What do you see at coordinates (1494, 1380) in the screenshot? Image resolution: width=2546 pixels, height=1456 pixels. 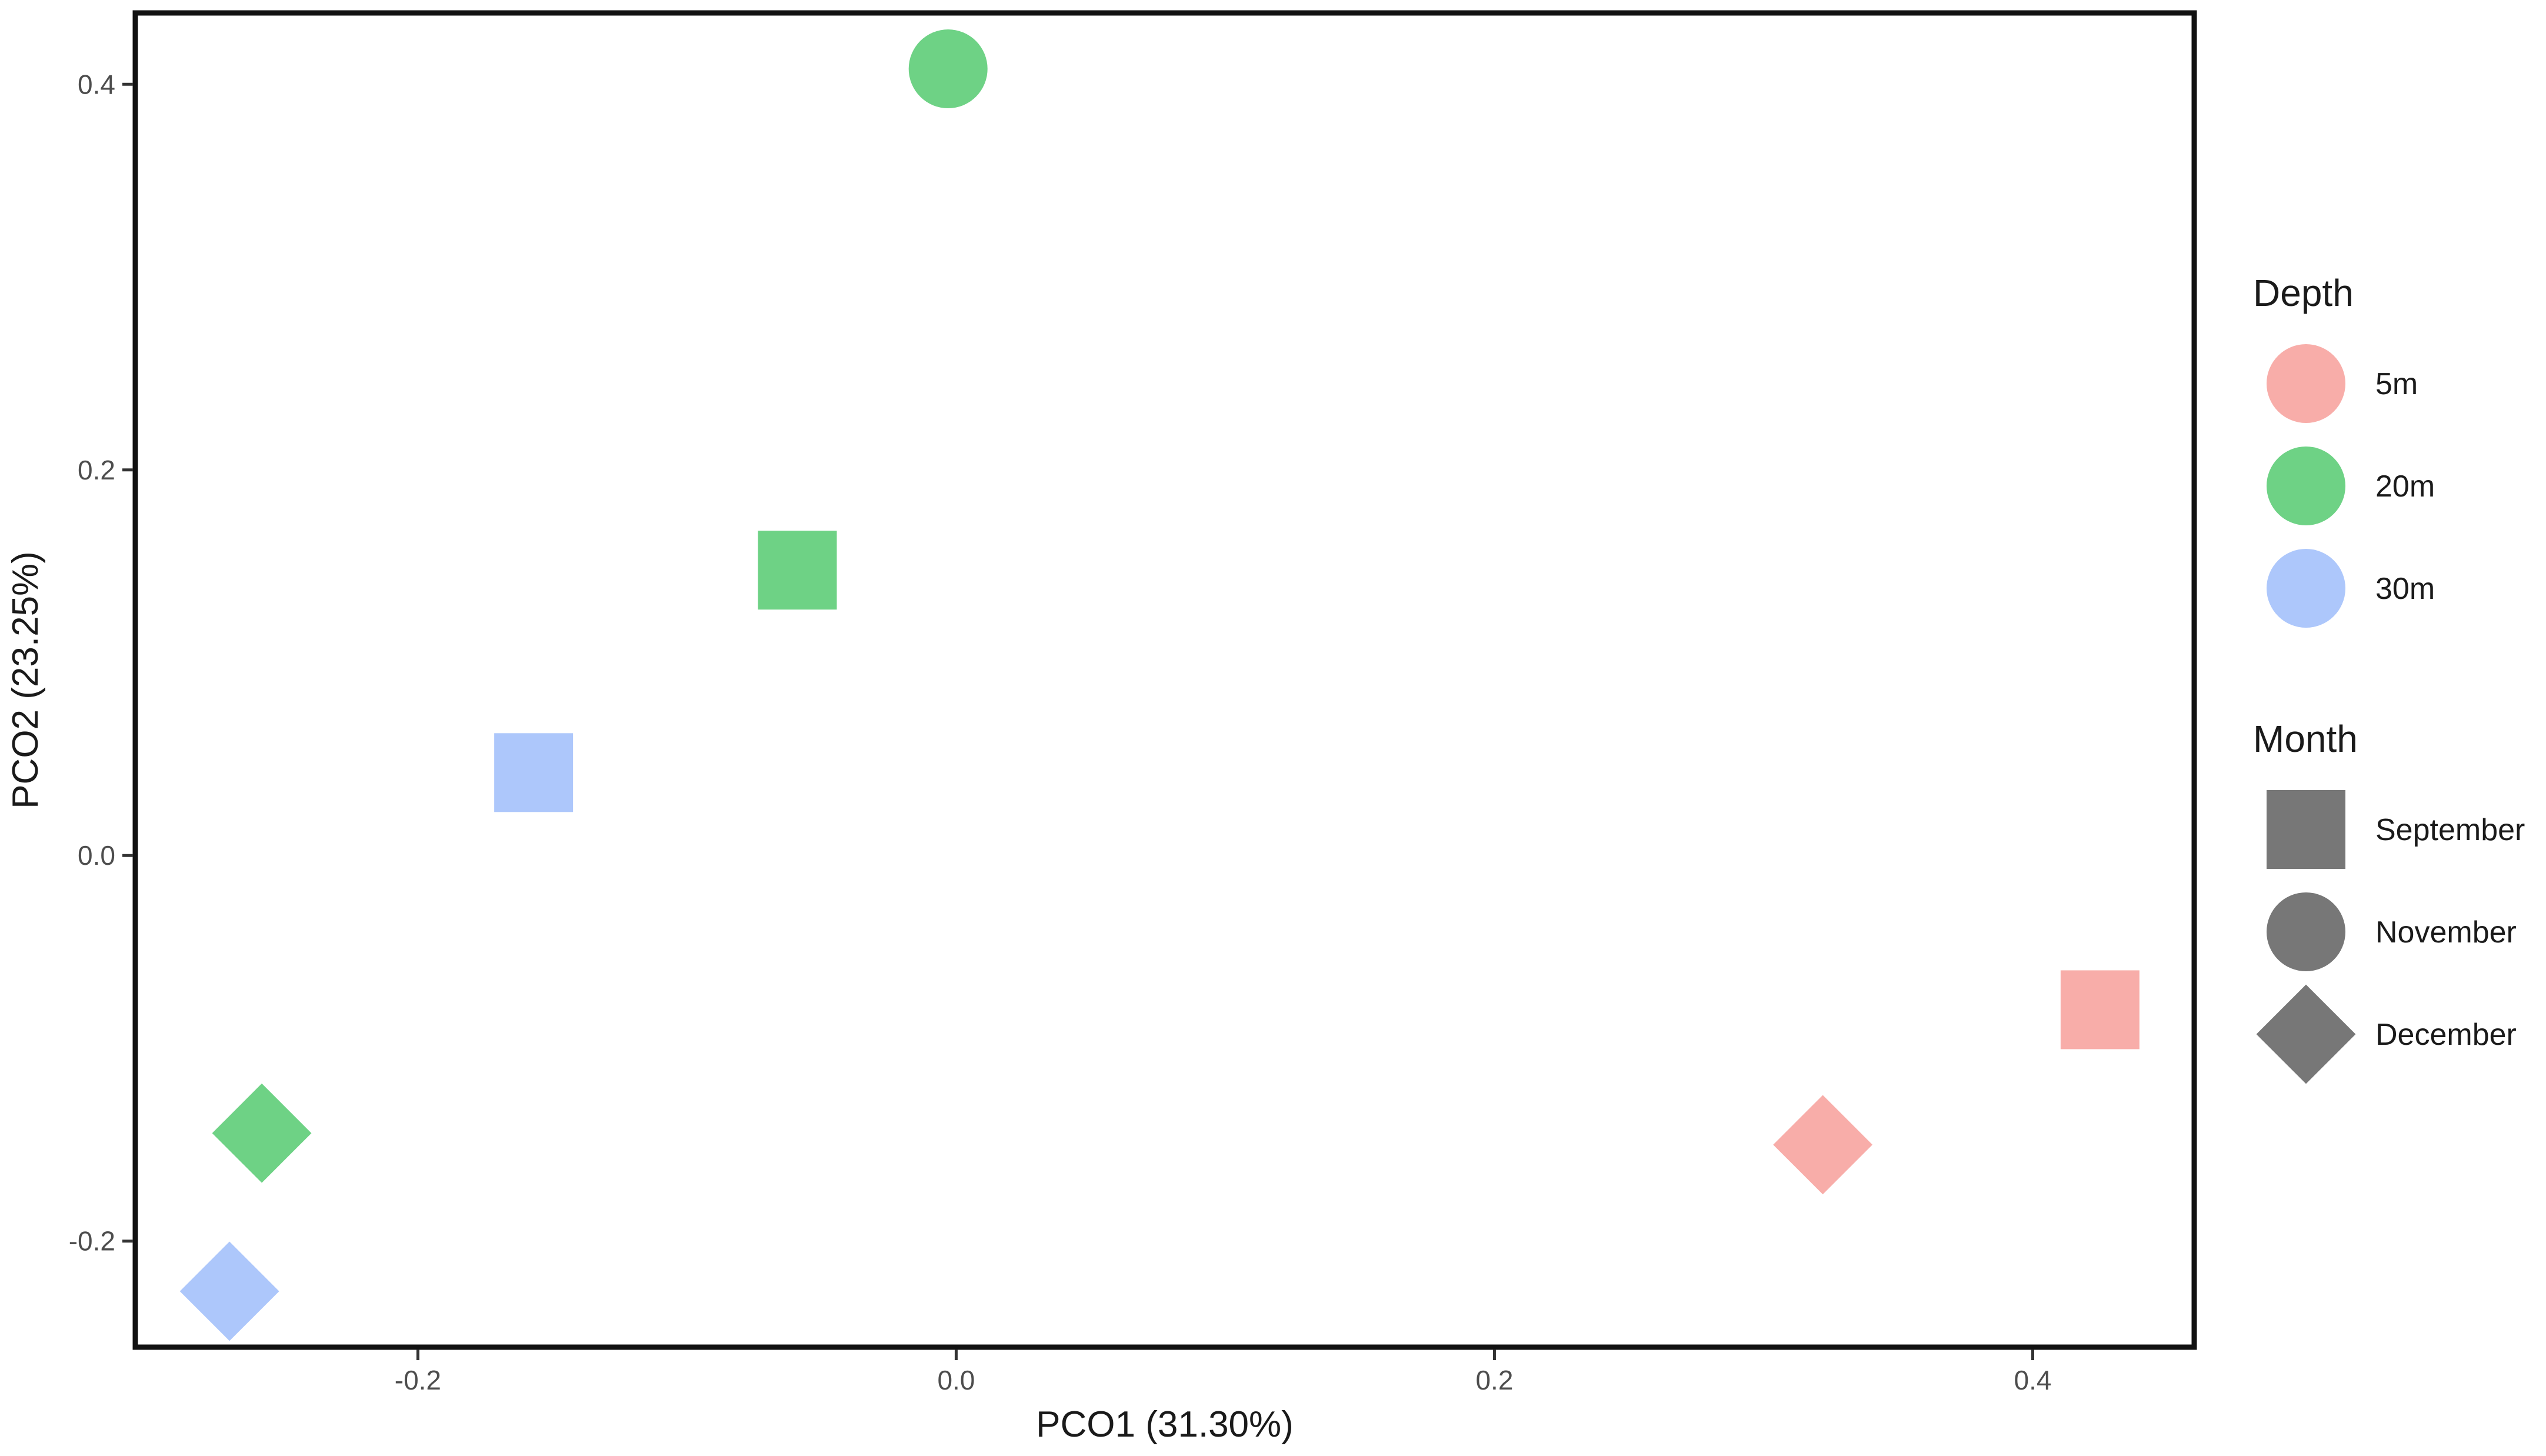 I see `x-tick-label: 0.2` at bounding box center [1494, 1380].